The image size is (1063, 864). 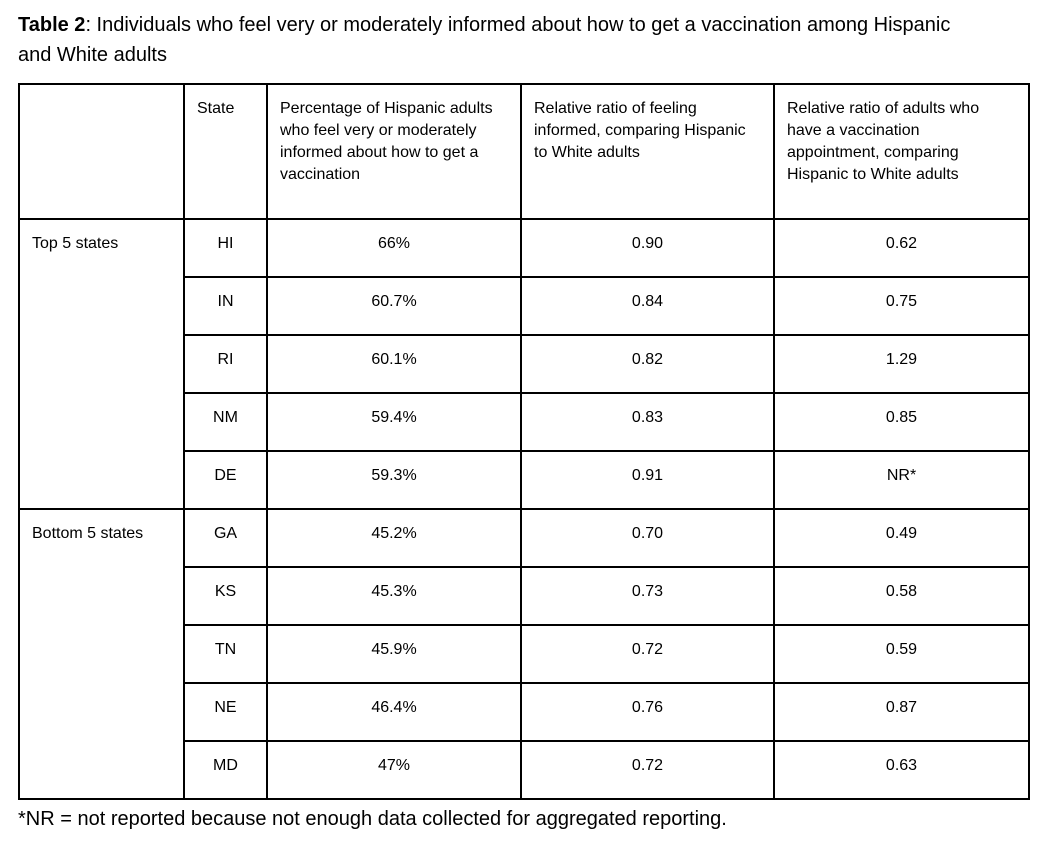 I want to click on ratio-informed-cell: 0.82, so click(x=647, y=364).